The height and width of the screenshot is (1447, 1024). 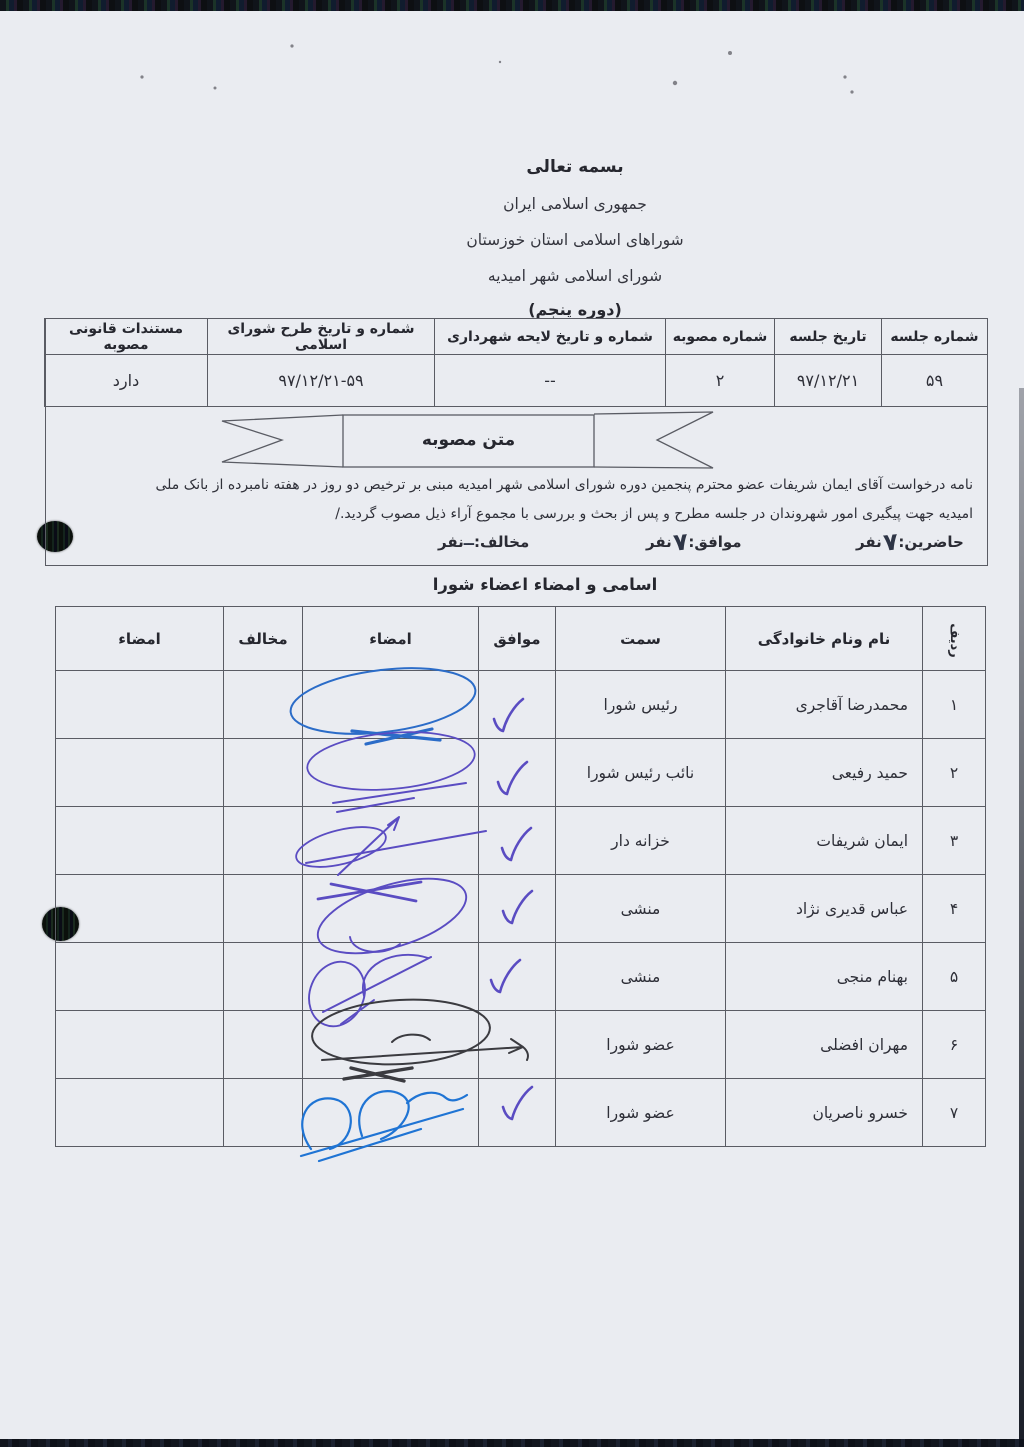 I want to click on value-council-plan: ۹۷/۱۲/۲۱-۵۹, so click(x=321, y=380).